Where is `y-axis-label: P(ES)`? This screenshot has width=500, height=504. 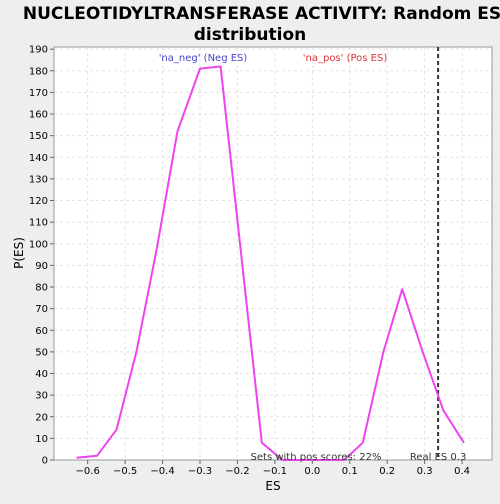
y-axis-label: P(ES) is located at coordinates (19, 253).